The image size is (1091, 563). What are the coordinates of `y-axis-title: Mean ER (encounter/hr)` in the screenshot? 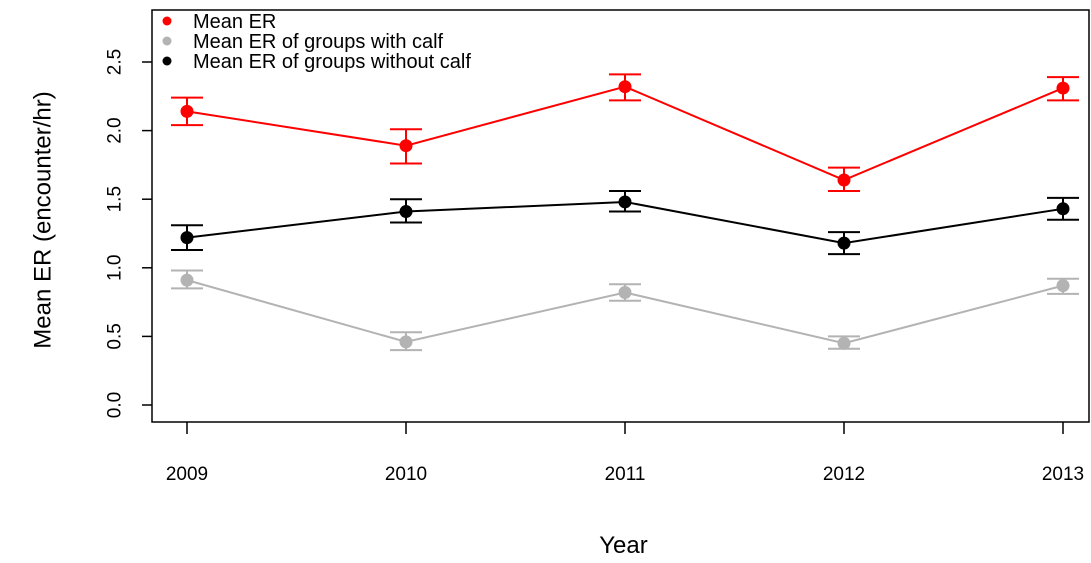 It's located at (42, 219).